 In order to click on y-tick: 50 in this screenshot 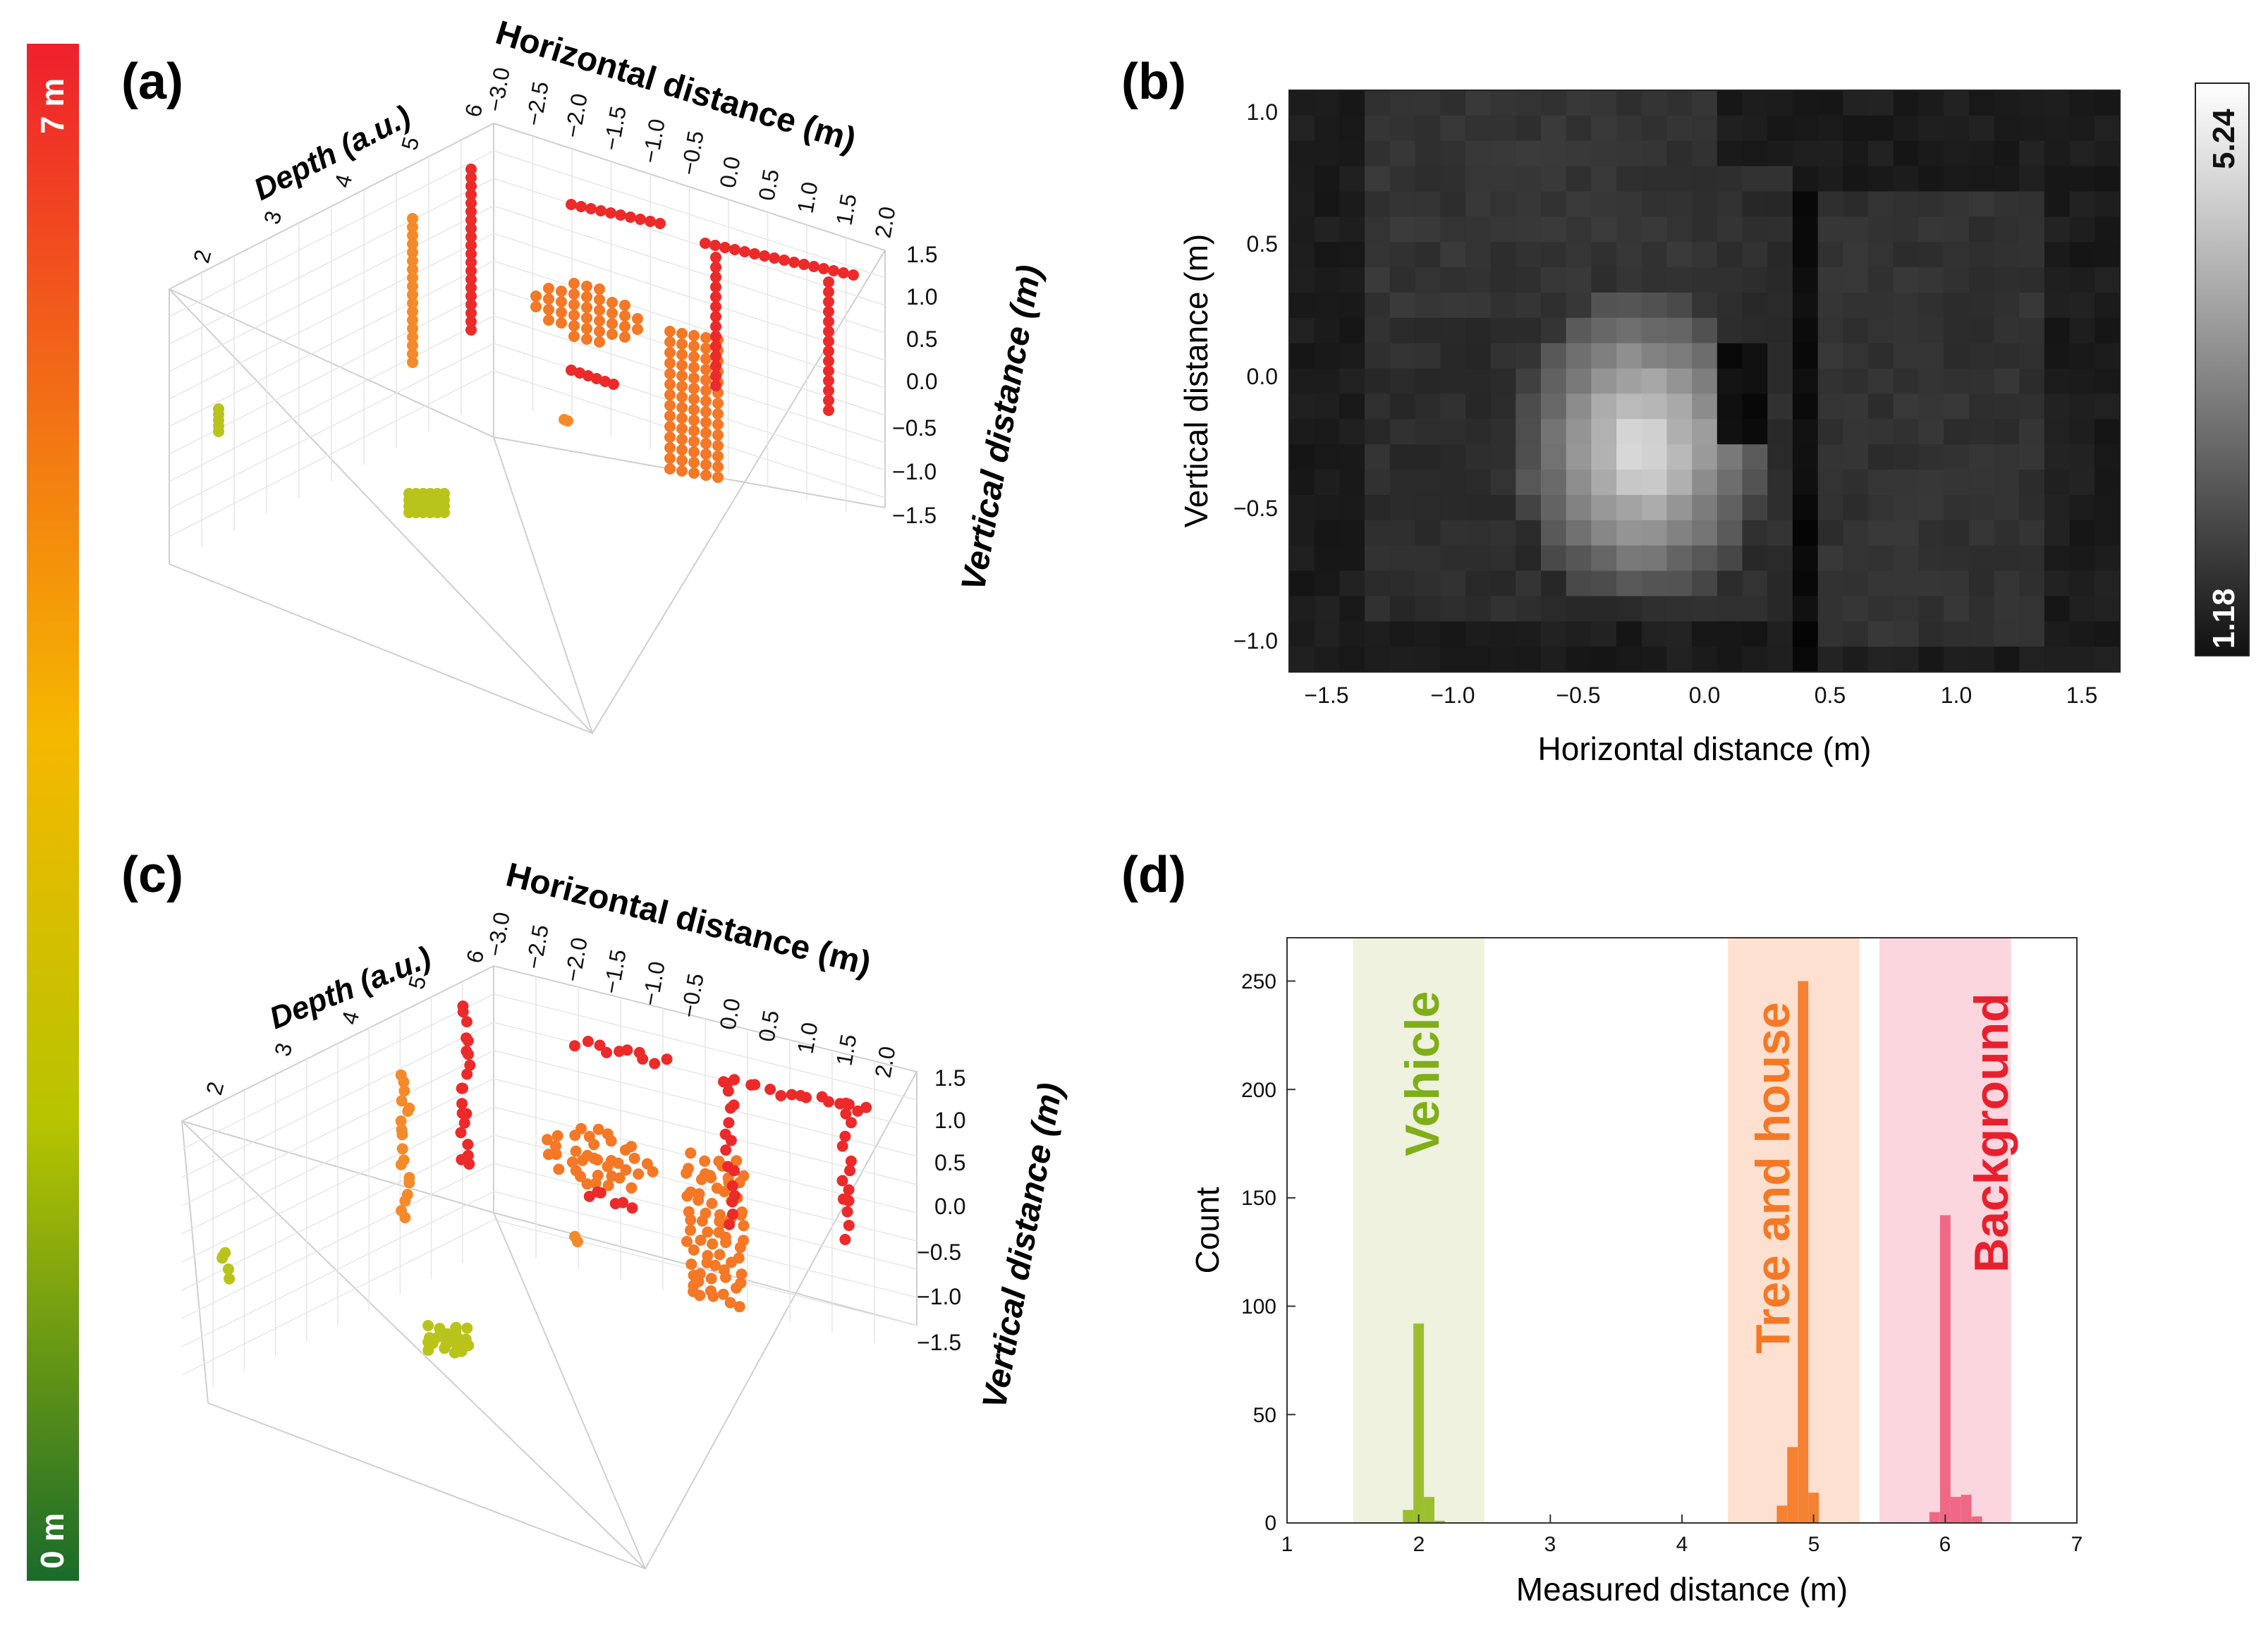, I will do `click(1264, 1415)`.